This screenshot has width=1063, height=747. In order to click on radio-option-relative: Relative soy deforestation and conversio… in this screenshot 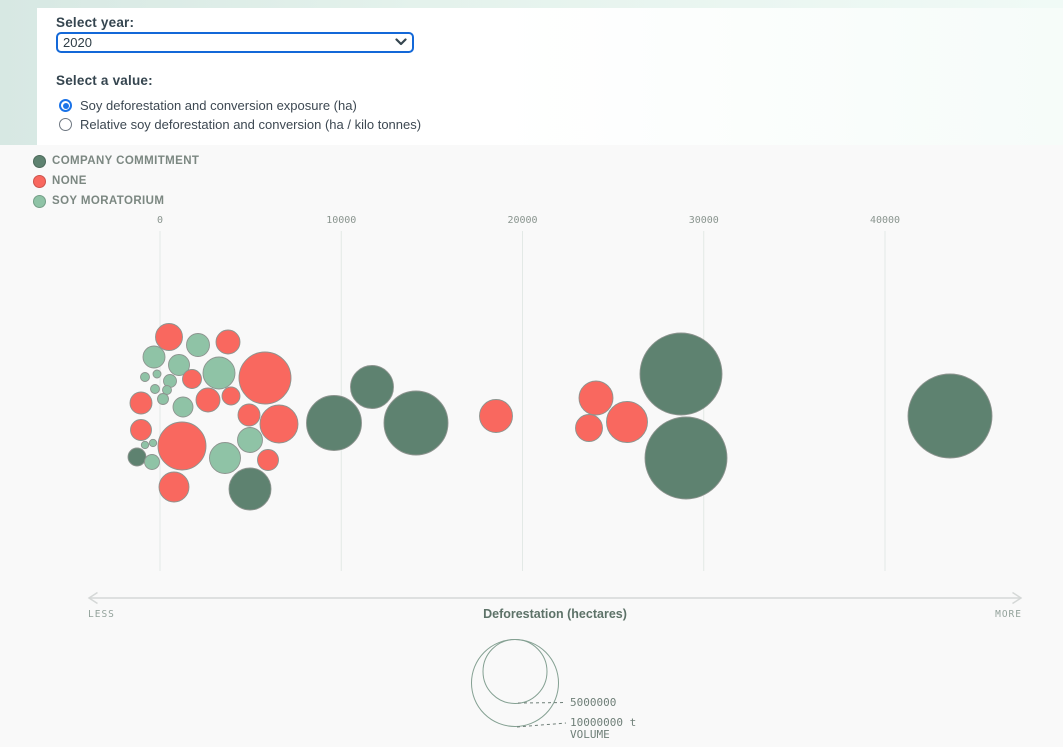, I will do `click(240, 124)`.